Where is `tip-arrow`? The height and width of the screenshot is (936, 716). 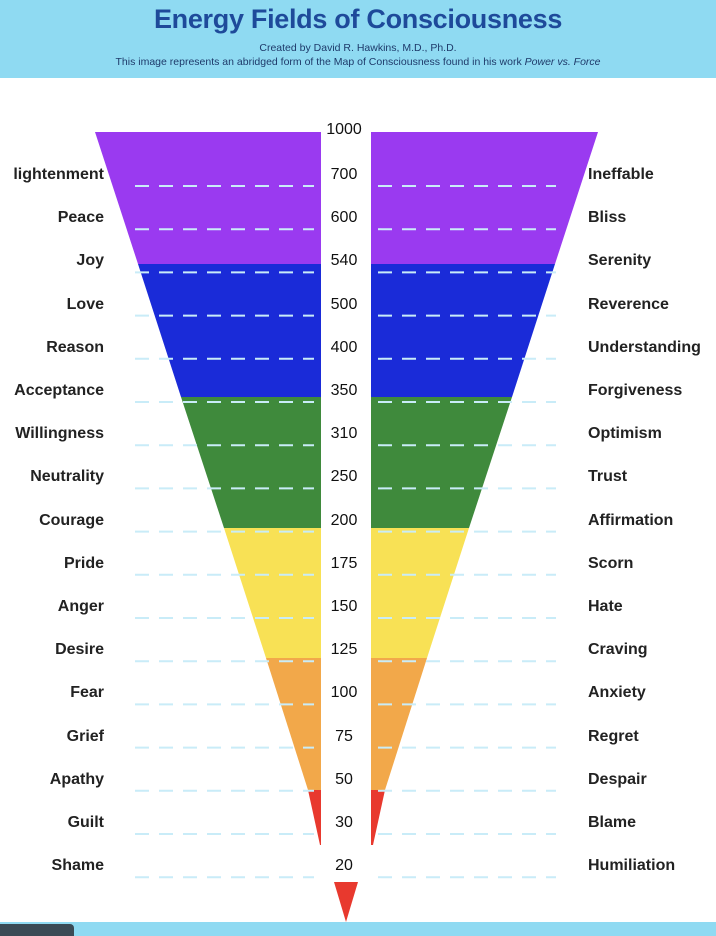 tip-arrow is located at coordinates (346, 902).